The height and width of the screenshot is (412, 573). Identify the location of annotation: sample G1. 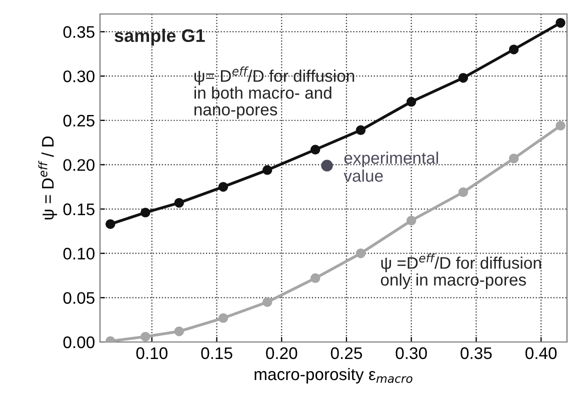
(159, 37).